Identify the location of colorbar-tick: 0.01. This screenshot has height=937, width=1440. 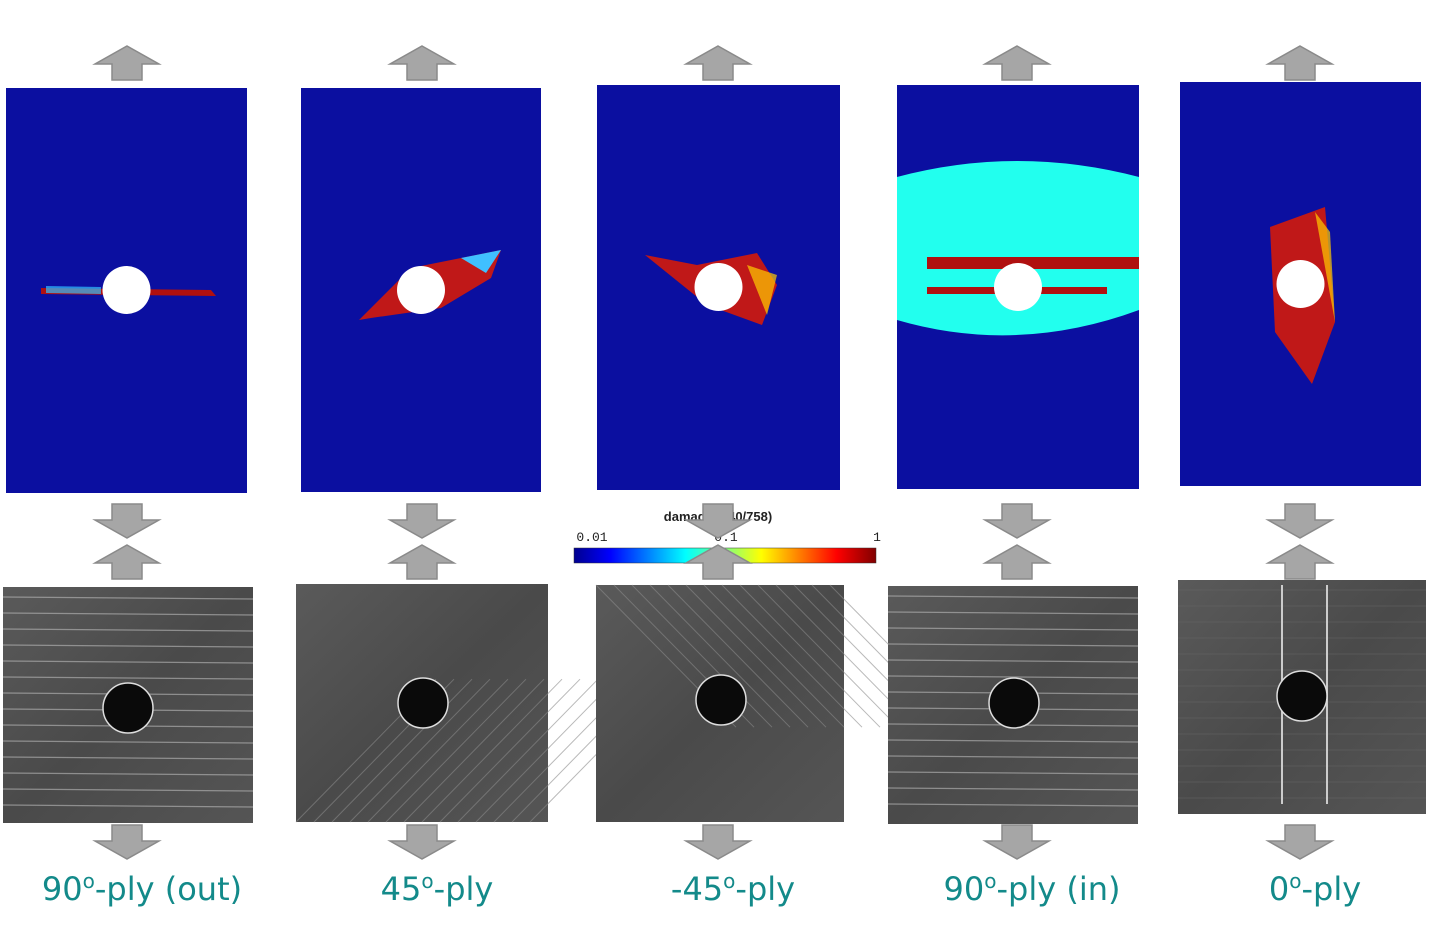
(591, 537).